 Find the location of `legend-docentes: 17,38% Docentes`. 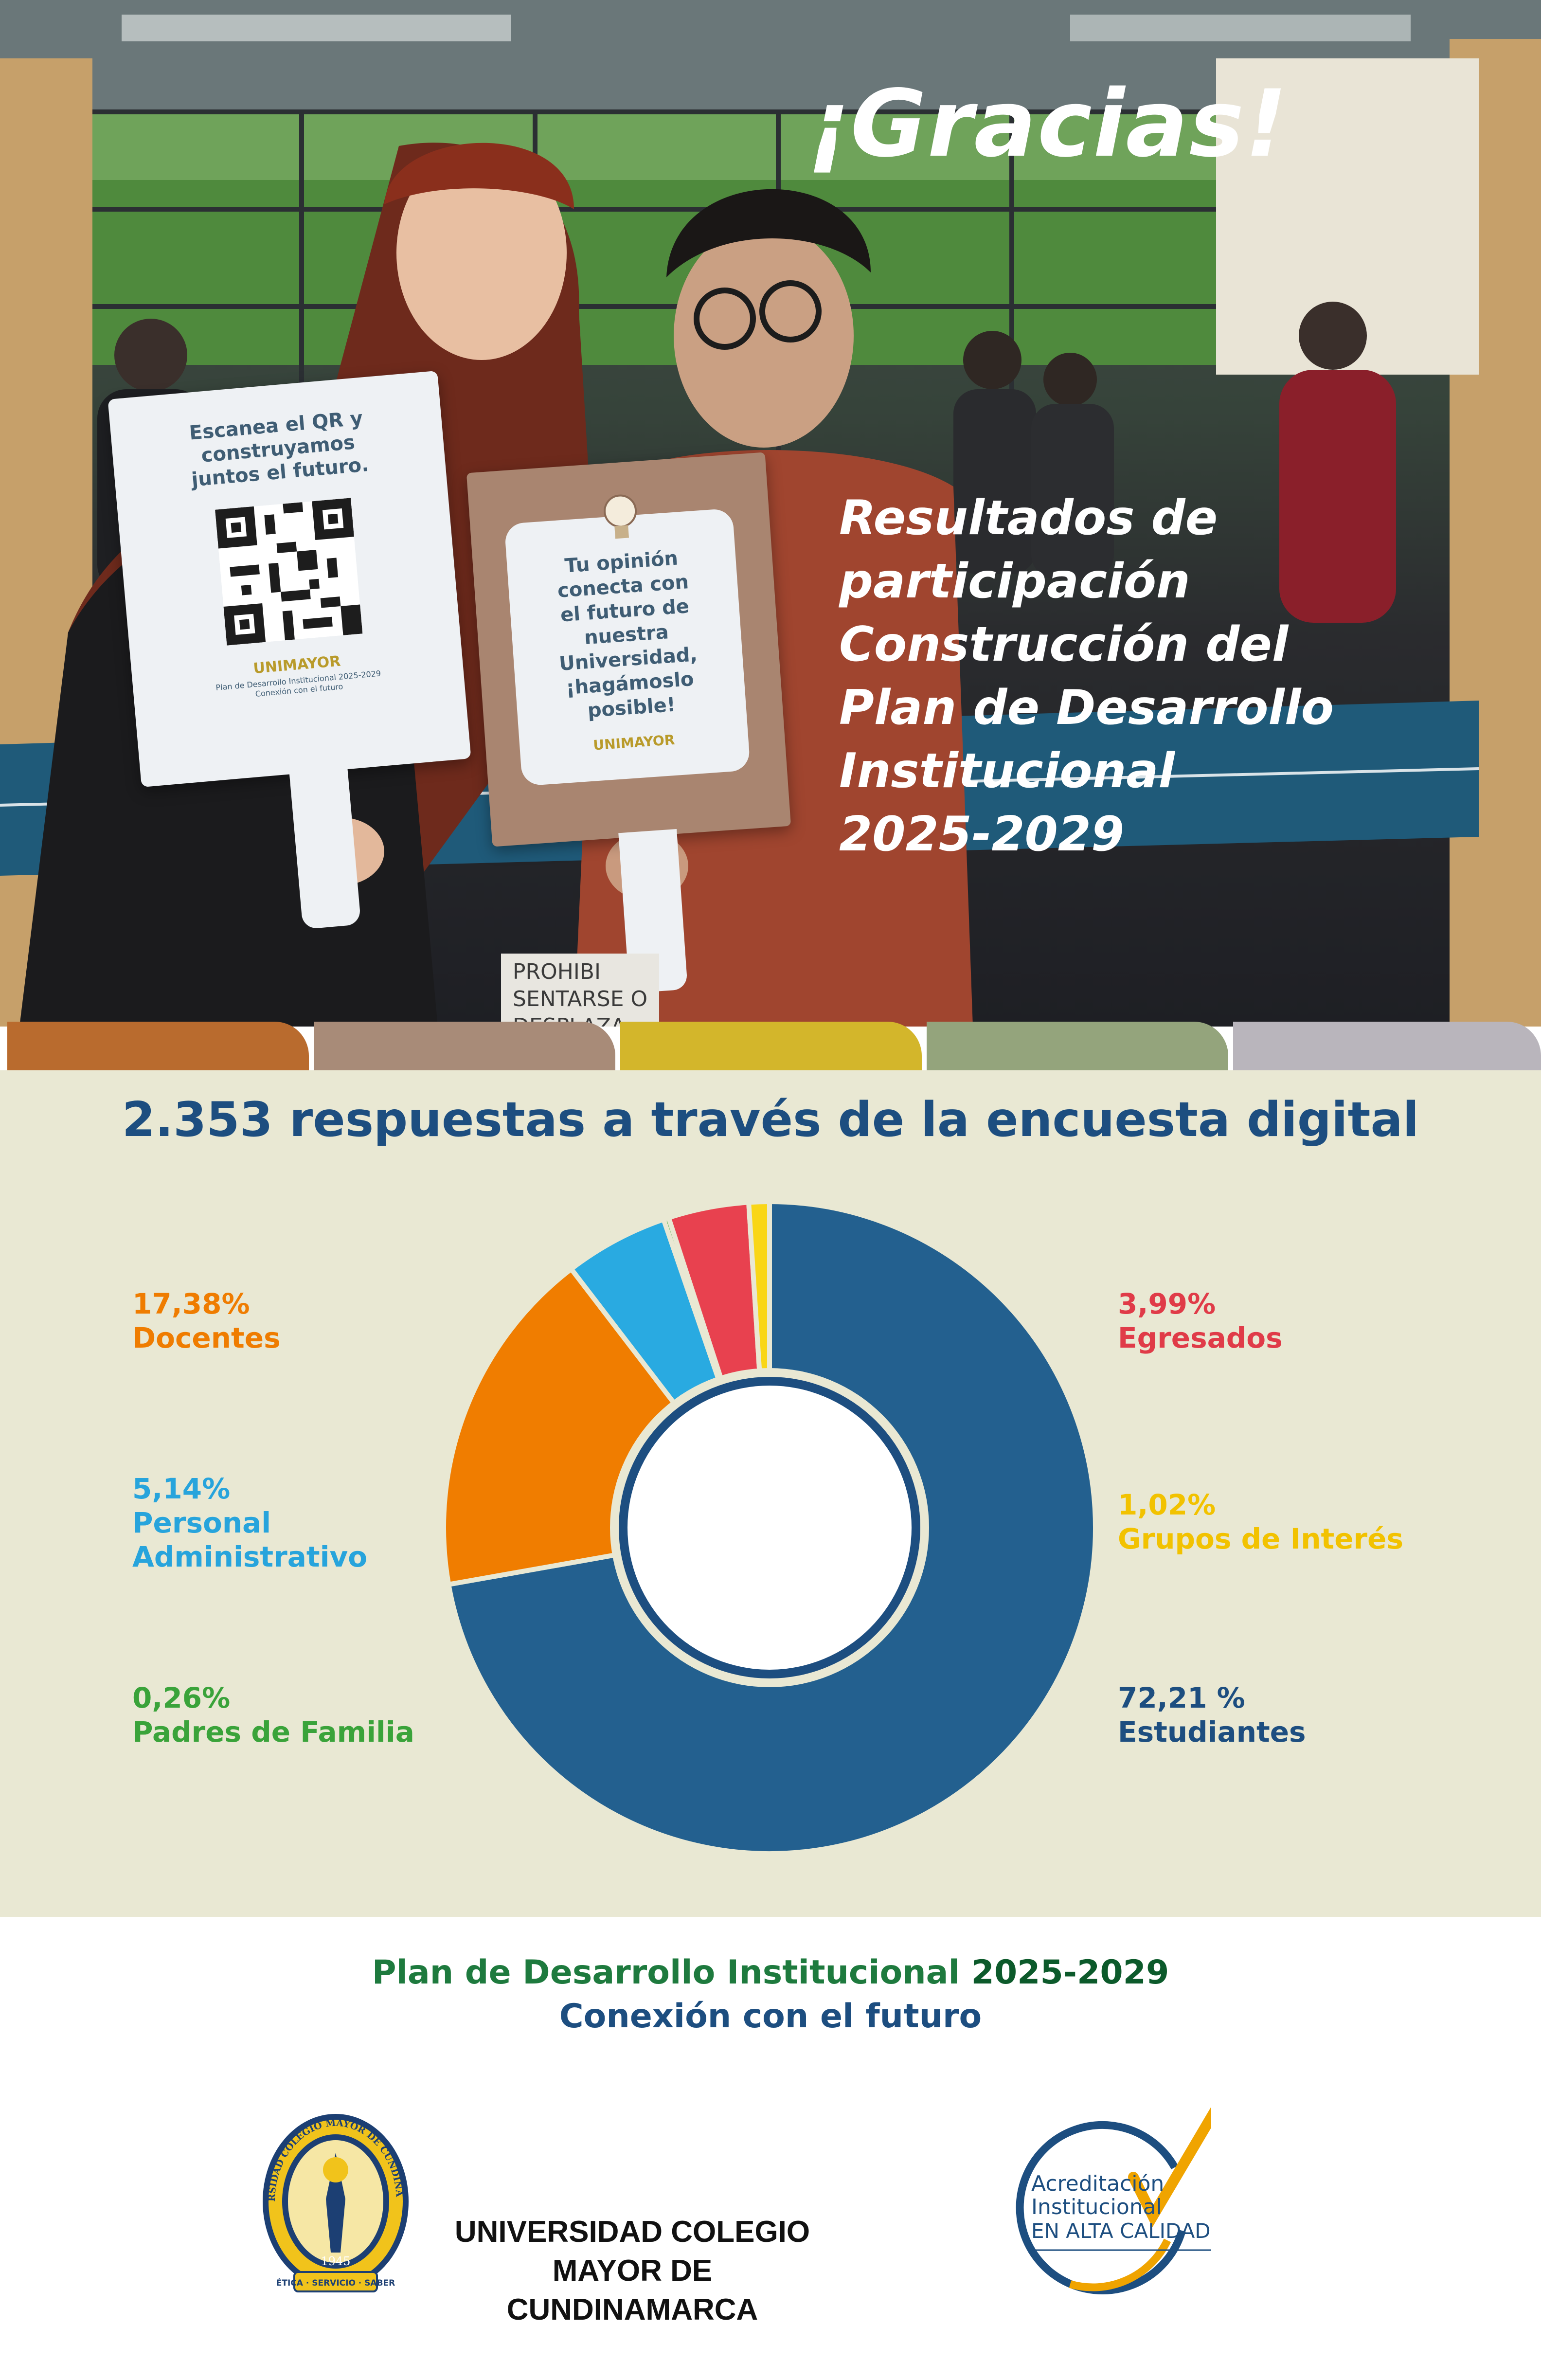

legend-docentes: 17,38% Docentes is located at coordinates (207, 1321).